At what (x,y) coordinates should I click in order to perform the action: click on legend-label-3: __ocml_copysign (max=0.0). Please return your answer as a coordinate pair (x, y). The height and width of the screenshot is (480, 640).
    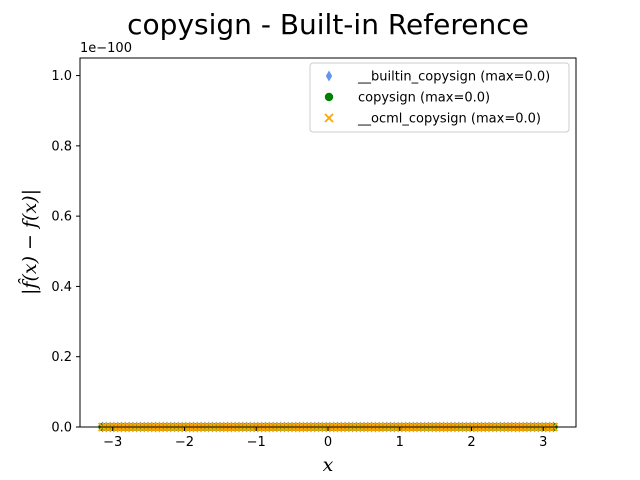
    Looking at the image, I should click on (449, 119).